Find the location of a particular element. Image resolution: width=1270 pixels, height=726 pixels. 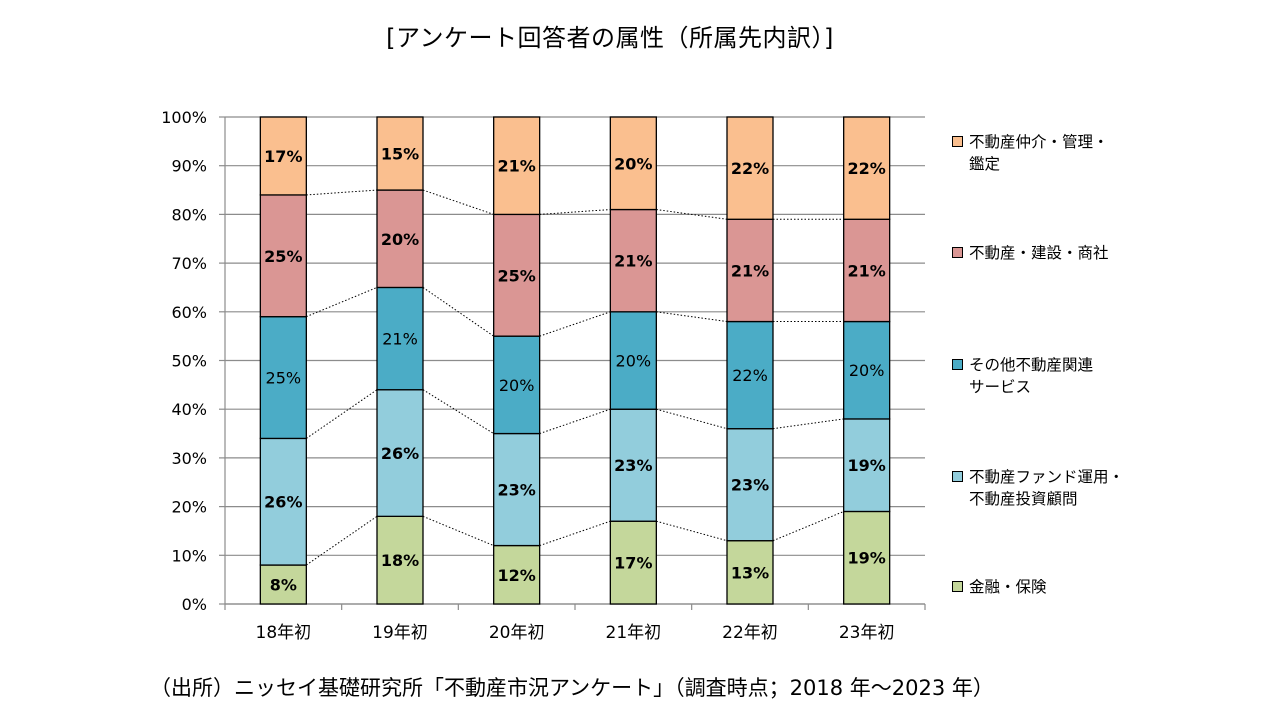

data-label: 23% is located at coordinates (517, 490).